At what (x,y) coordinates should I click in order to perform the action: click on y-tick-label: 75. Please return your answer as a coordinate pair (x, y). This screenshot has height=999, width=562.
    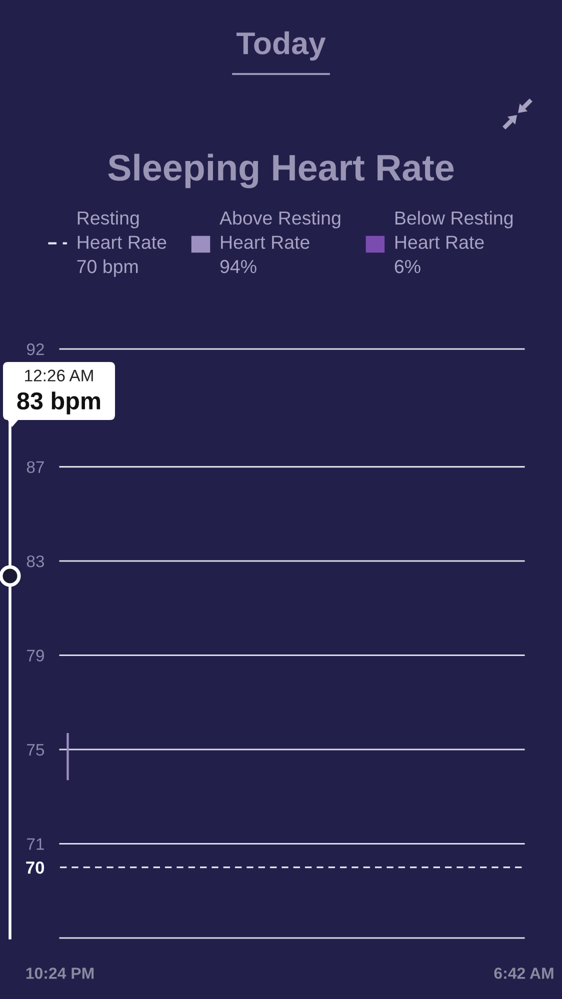
    Looking at the image, I should click on (35, 750).